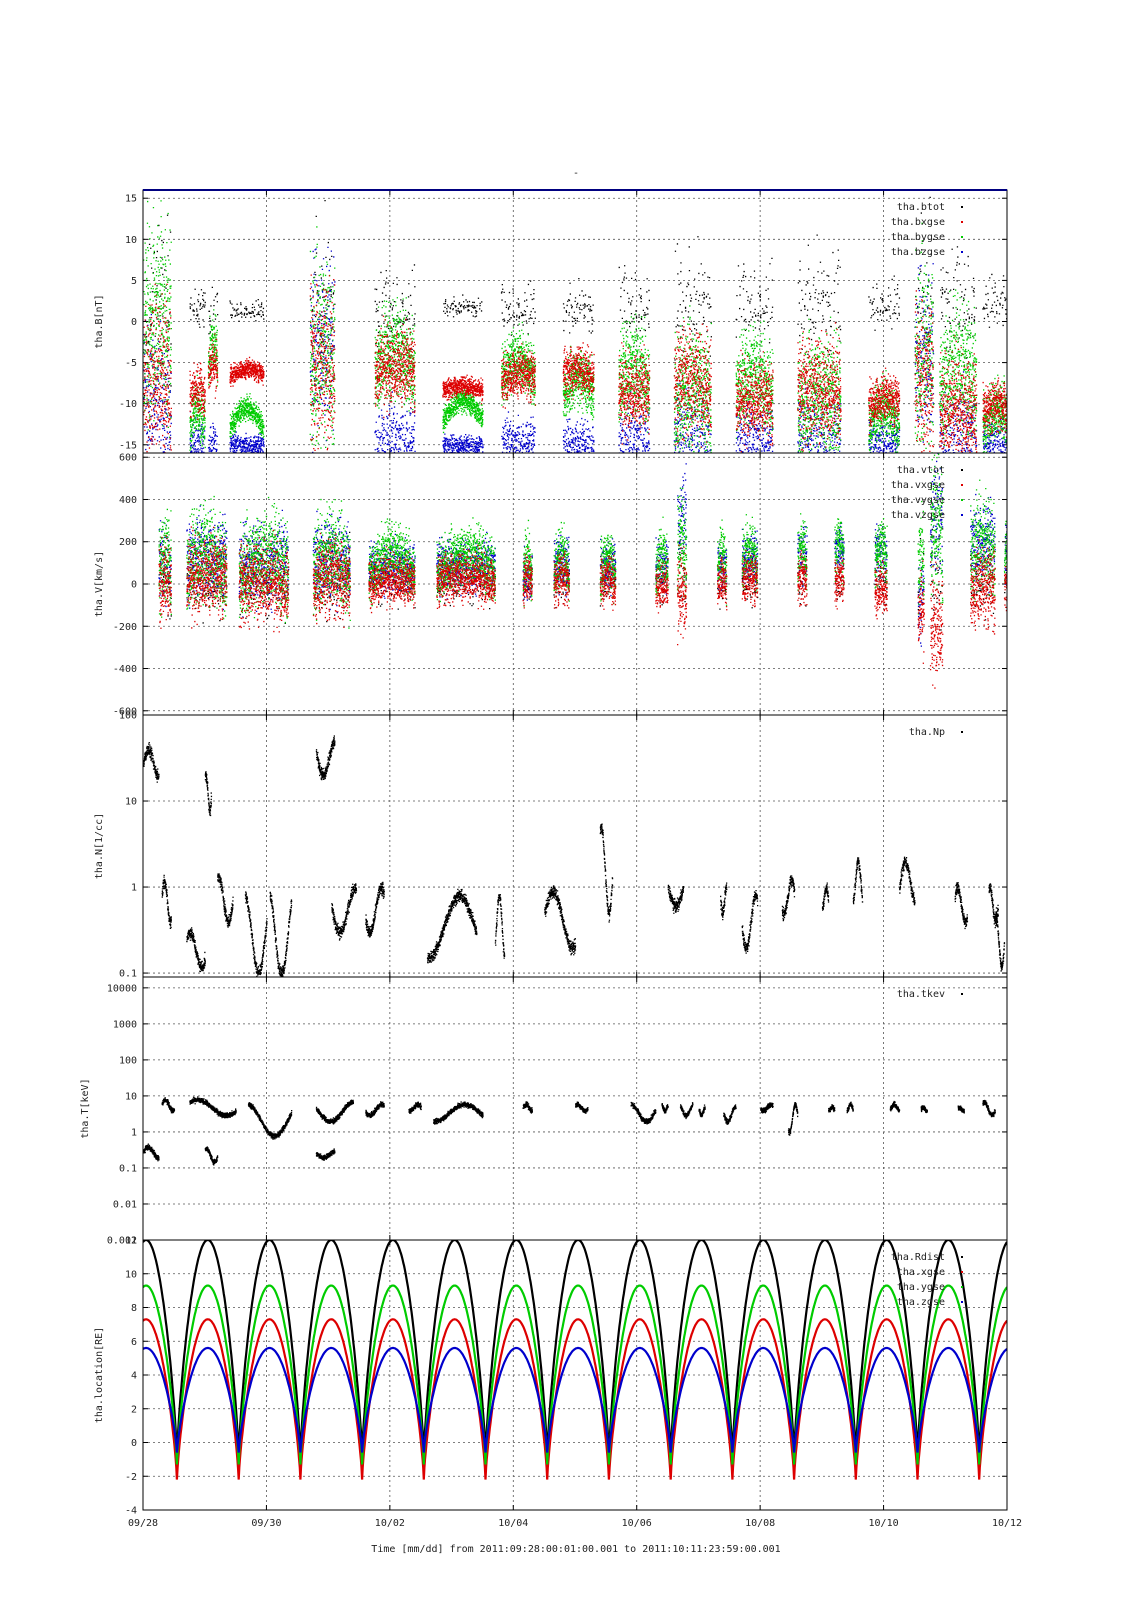 This screenshot has width=1131, height=1600. What do you see at coordinates (918, 237) in the screenshot?
I see `legend-entry: tha.bygse` at bounding box center [918, 237].